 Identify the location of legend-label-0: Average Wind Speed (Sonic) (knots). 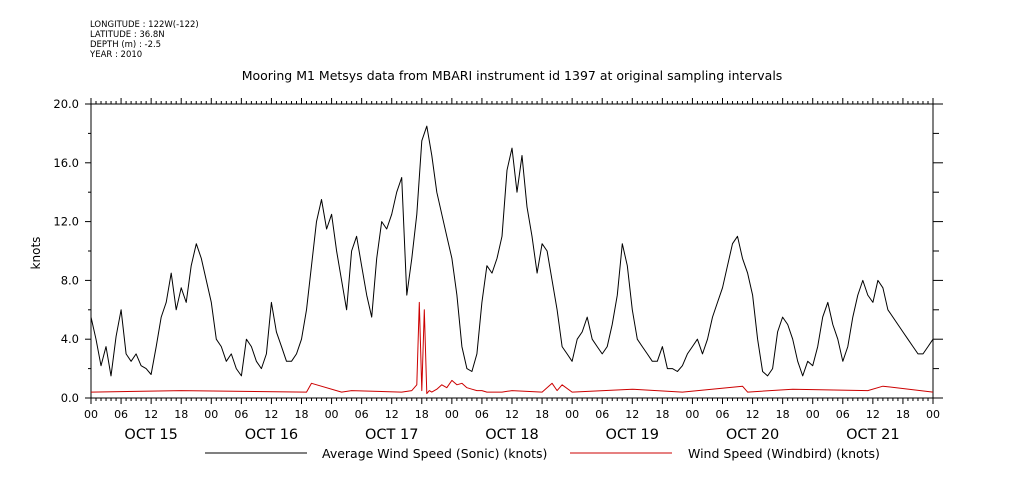
(434, 453).